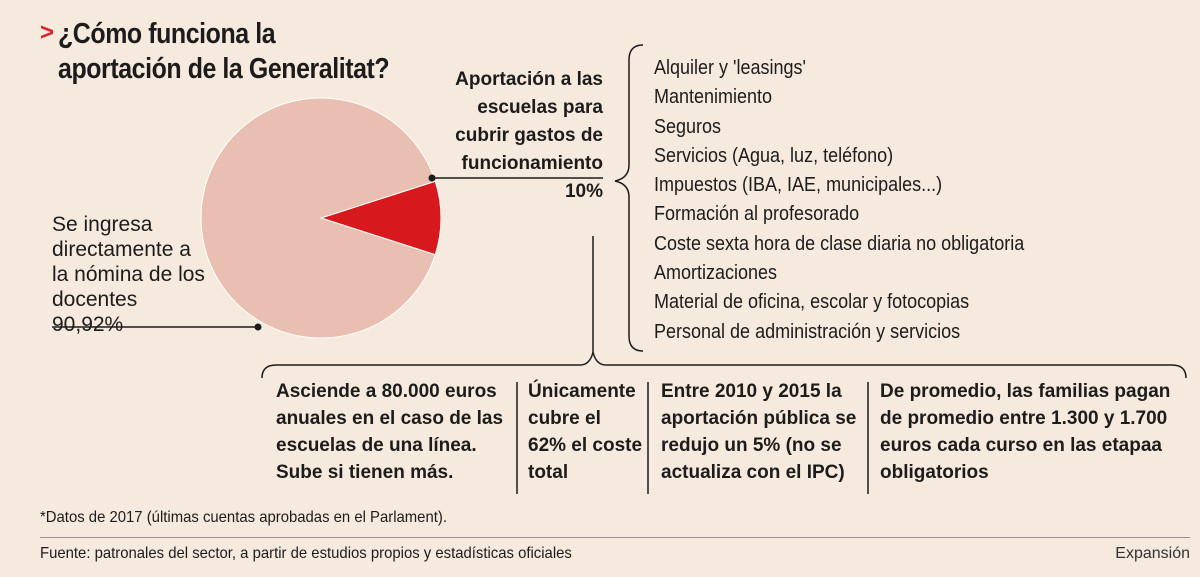 The height and width of the screenshot is (577, 1200). I want to click on title-arrow-icon: >, so click(47, 32).